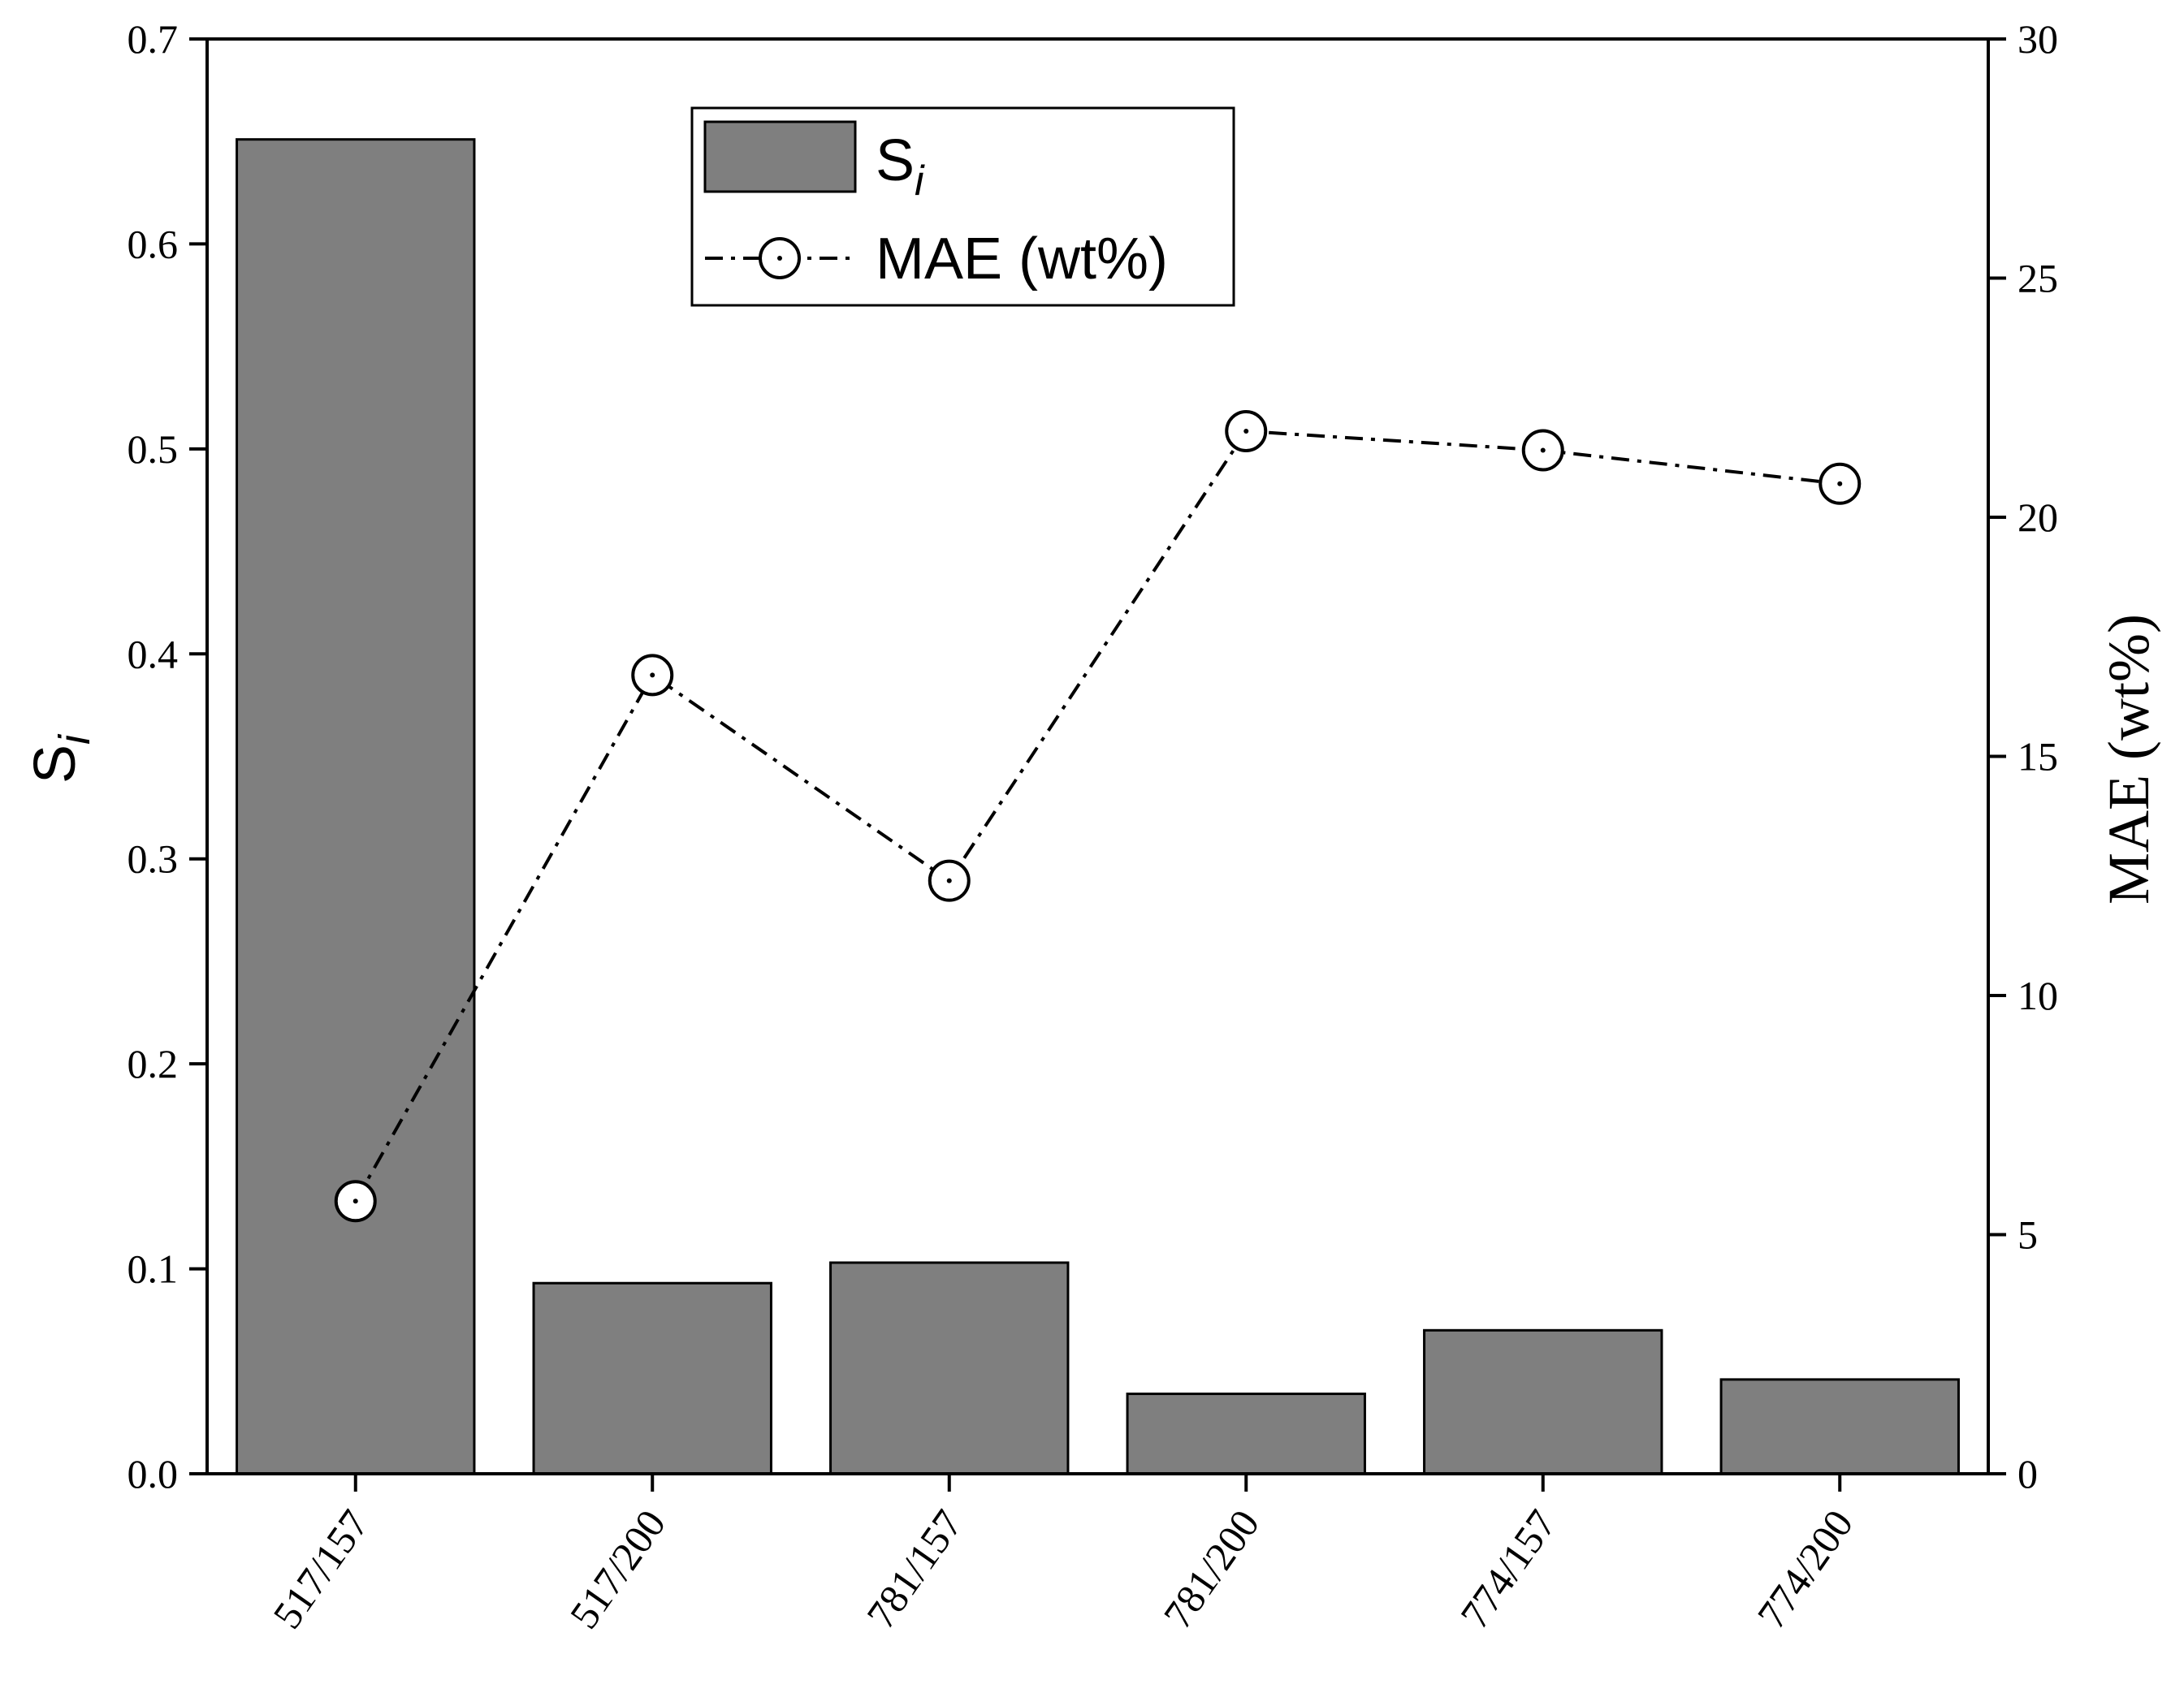 The height and width of the screenshot is (1706, 2184). What do you see at coordinates (153, 1064) in the screenshot?
I see `left-tick-label: 0.2` at bounding box center [153, 1064].